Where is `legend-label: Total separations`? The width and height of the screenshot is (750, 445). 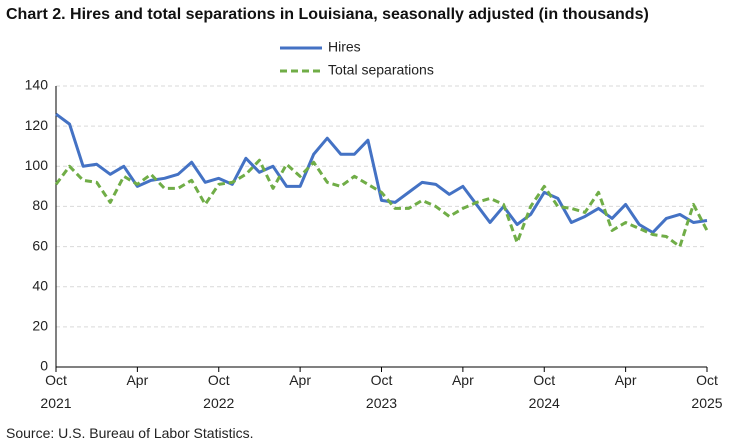 legend-label: Total separations is located at coordinates (381, 70).